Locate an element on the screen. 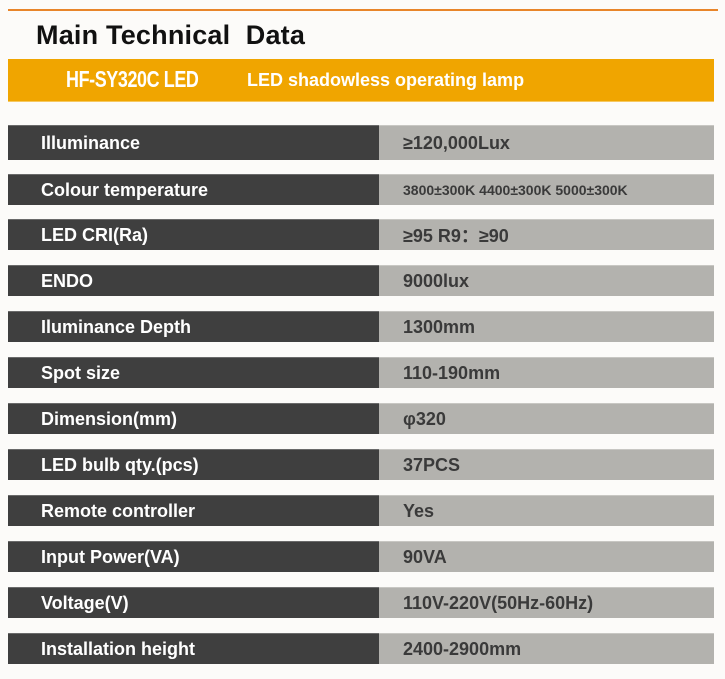  spec-row-installation-height: Installation height 2400-2900mm is located at coordinates (361, 648).